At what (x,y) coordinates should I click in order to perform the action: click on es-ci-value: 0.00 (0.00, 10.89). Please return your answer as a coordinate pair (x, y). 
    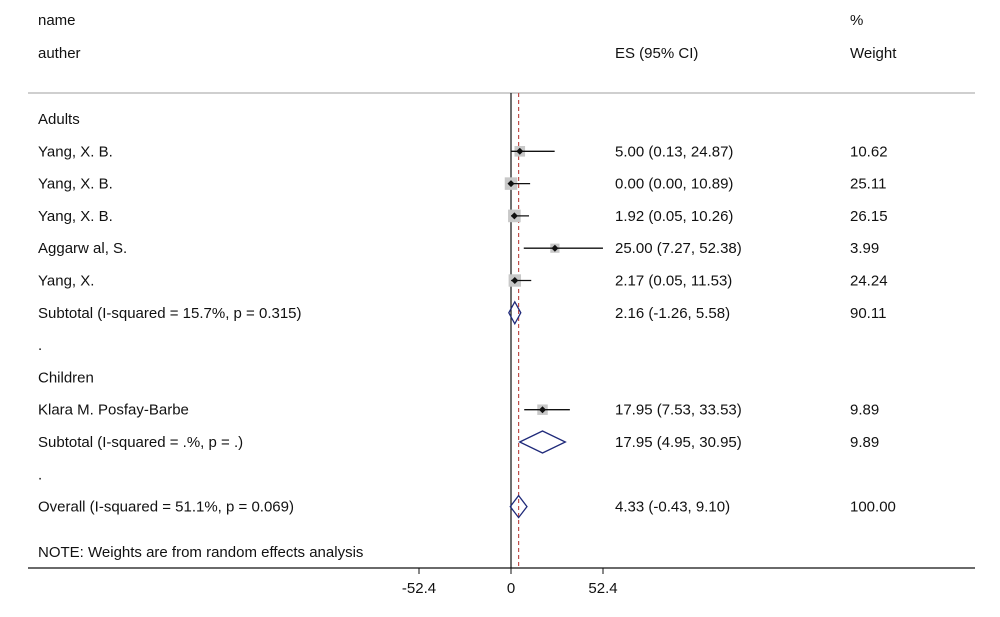
    Looking at the image, I should click on (674, 184).